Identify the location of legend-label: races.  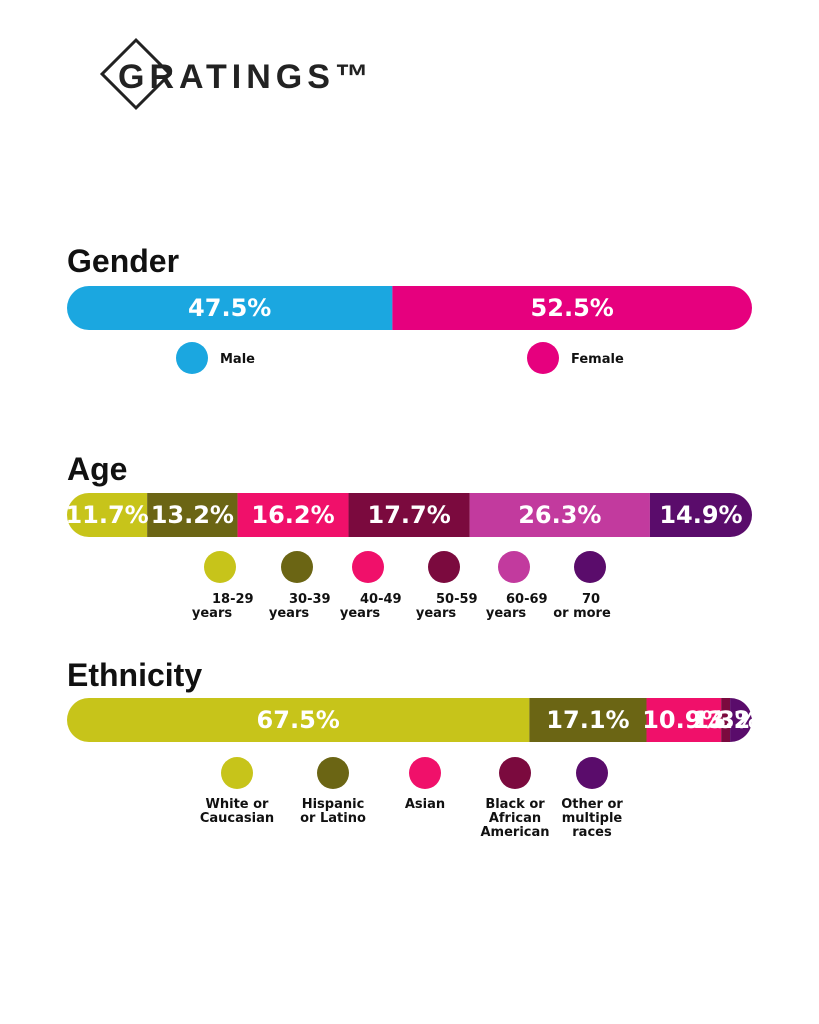
(592, 832).